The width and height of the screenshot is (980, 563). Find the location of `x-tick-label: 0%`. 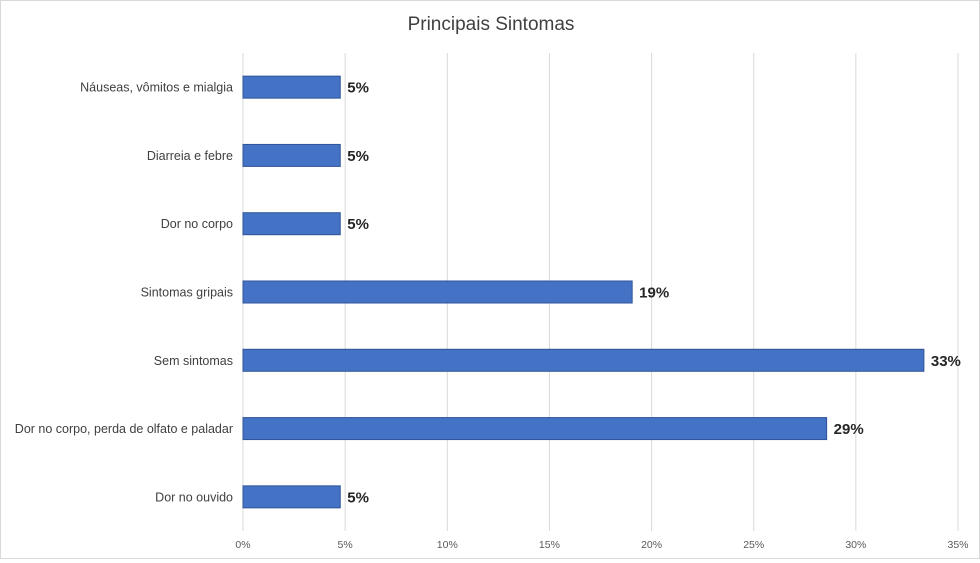

x-tick-label: 0% is located at coordinates (242, 545).